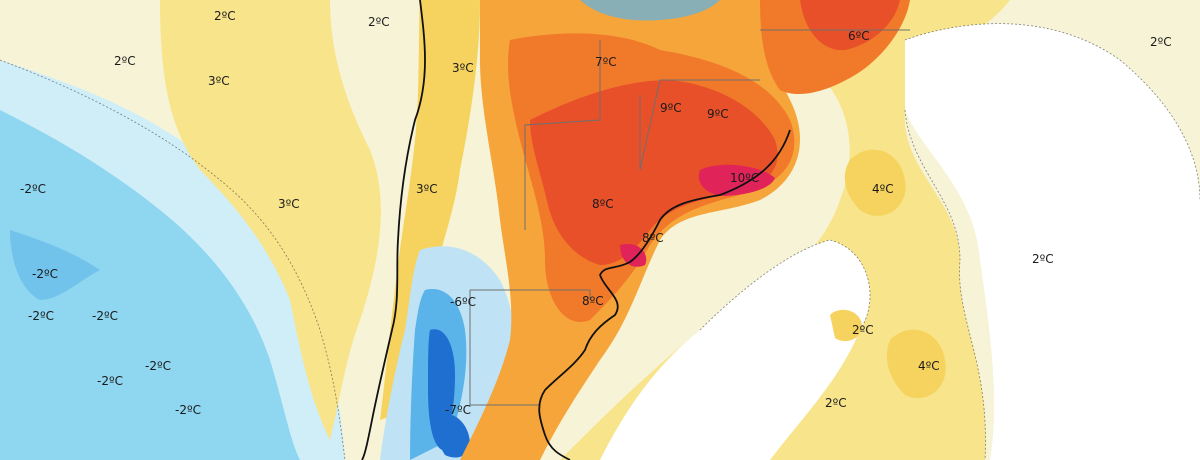 The width and height of the screenshot is (1200, 460). Describe the element at coordinates (735, 350) in the screenshot. I see `anomaly-zone-center-neutral` at that location.